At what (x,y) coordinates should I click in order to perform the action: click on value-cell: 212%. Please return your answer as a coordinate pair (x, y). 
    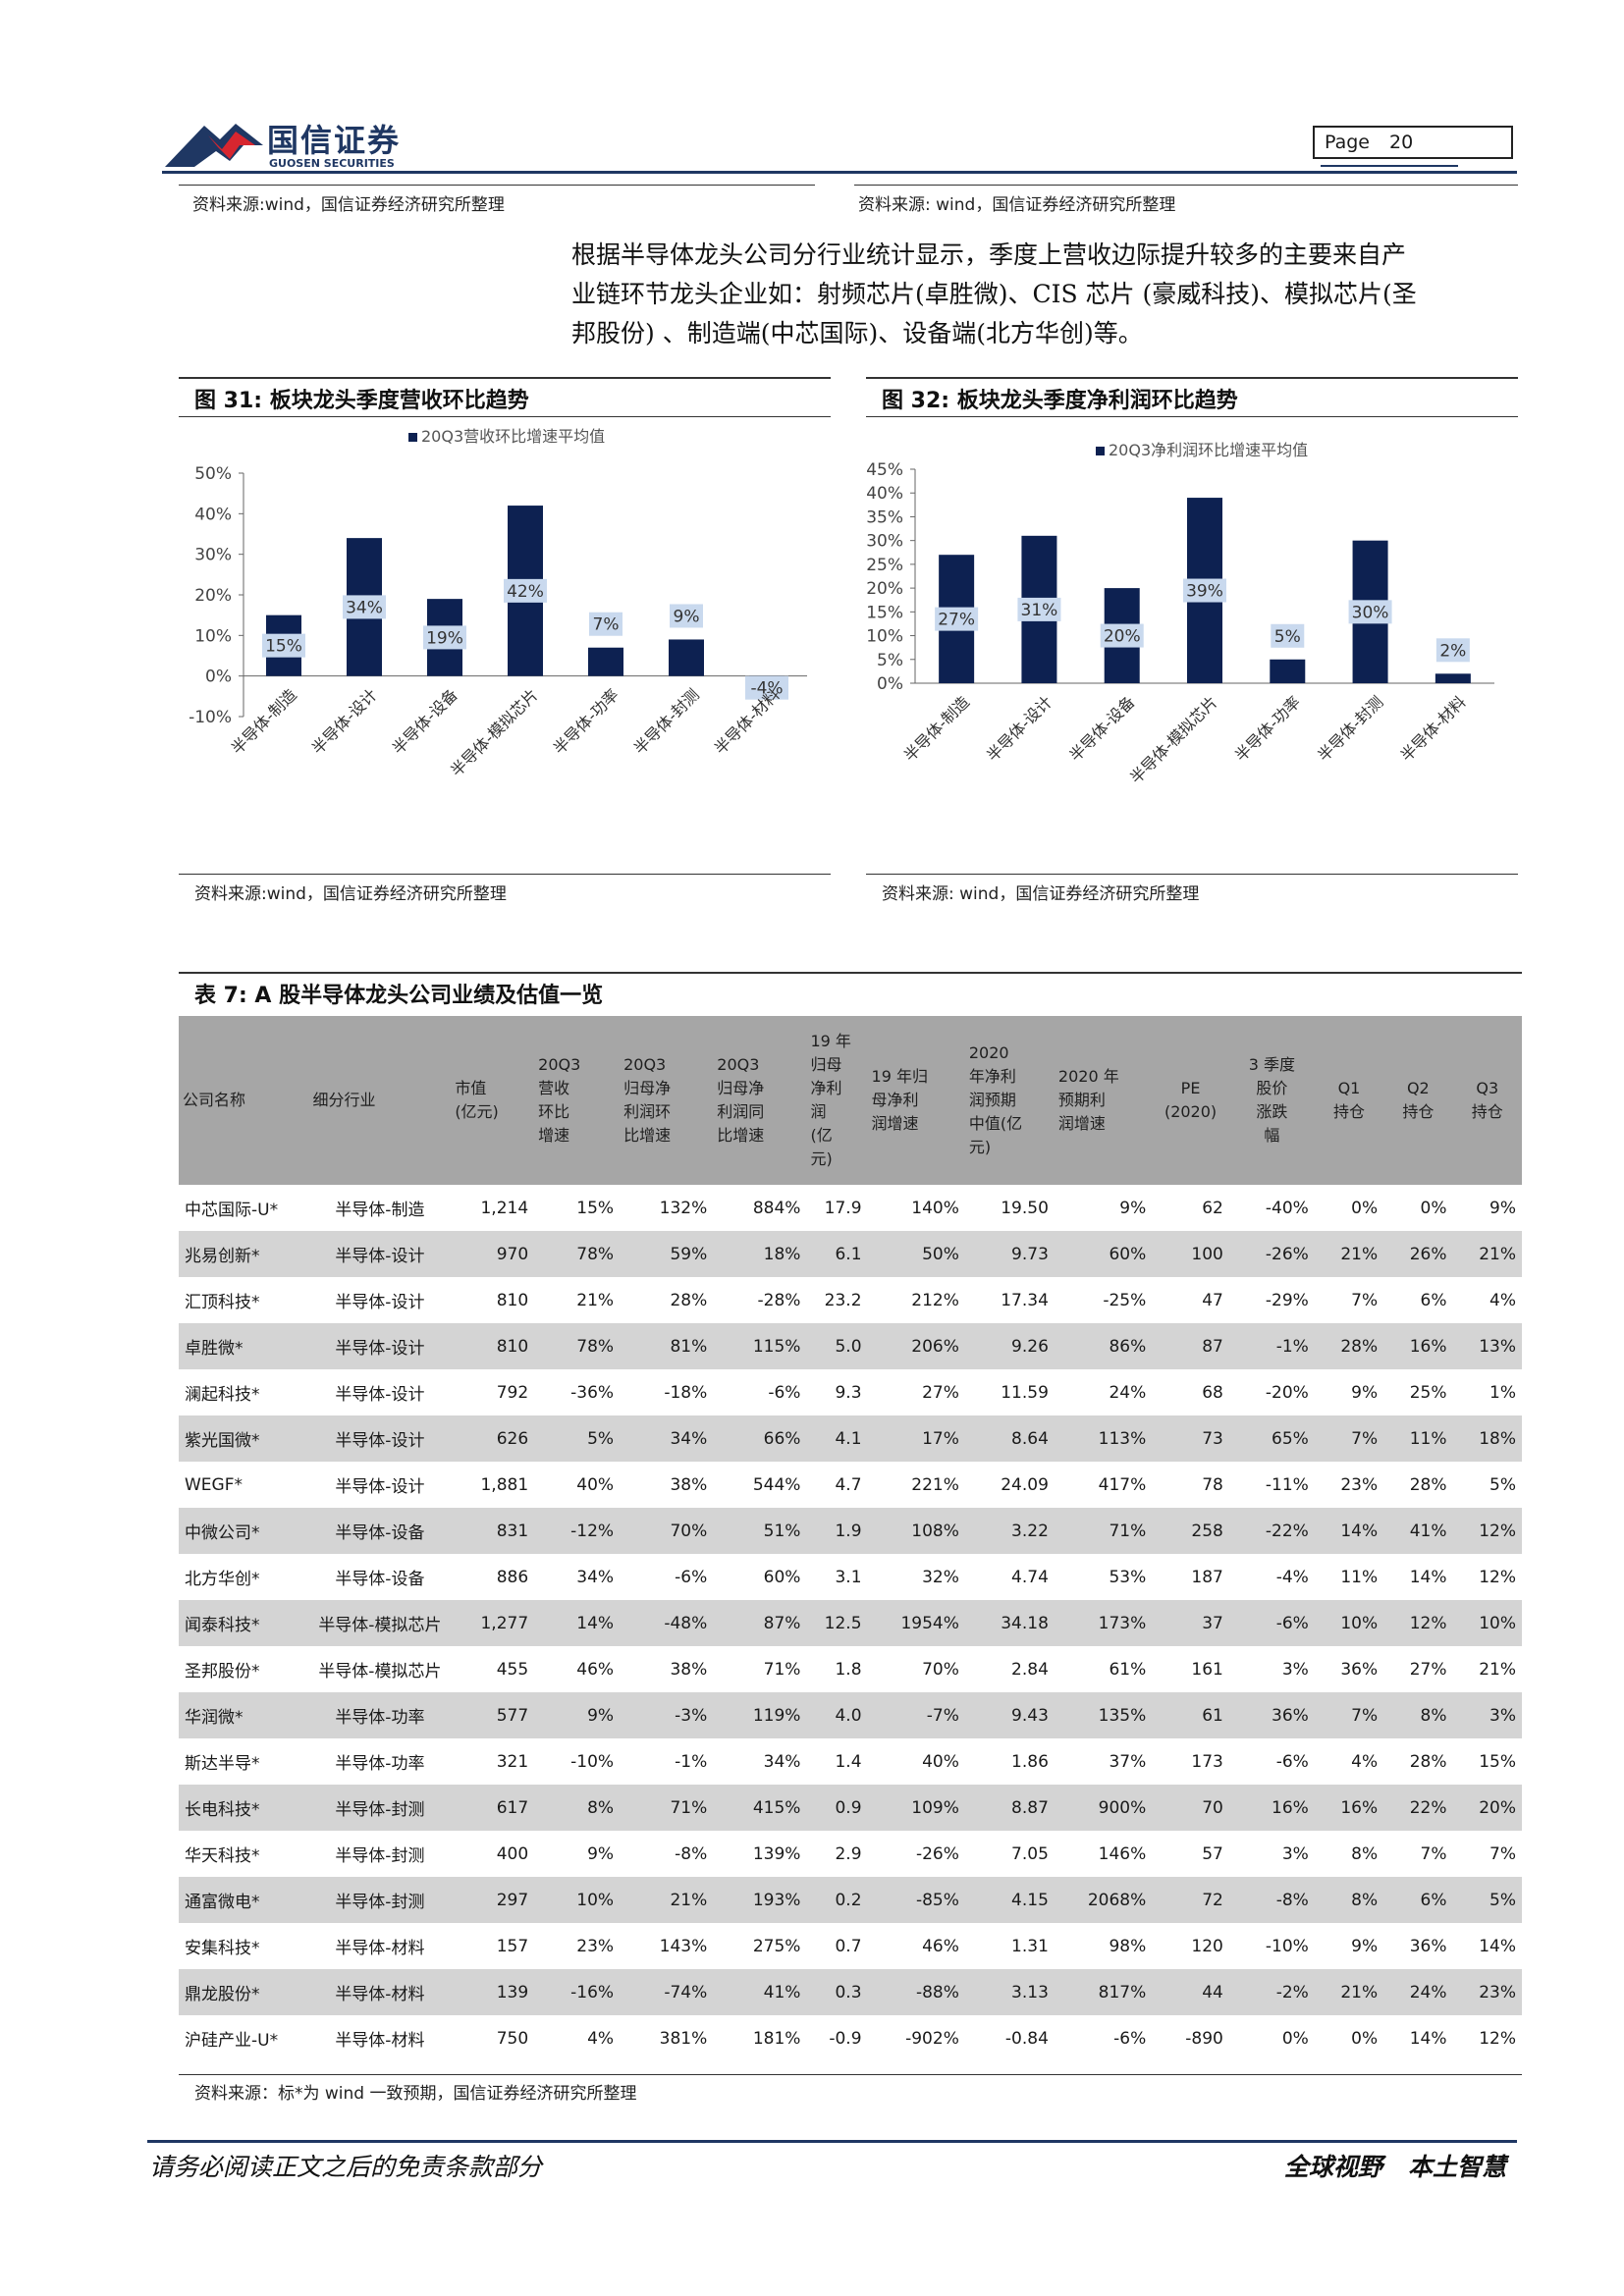
    Looking at the image, I should click on (935, 1300).